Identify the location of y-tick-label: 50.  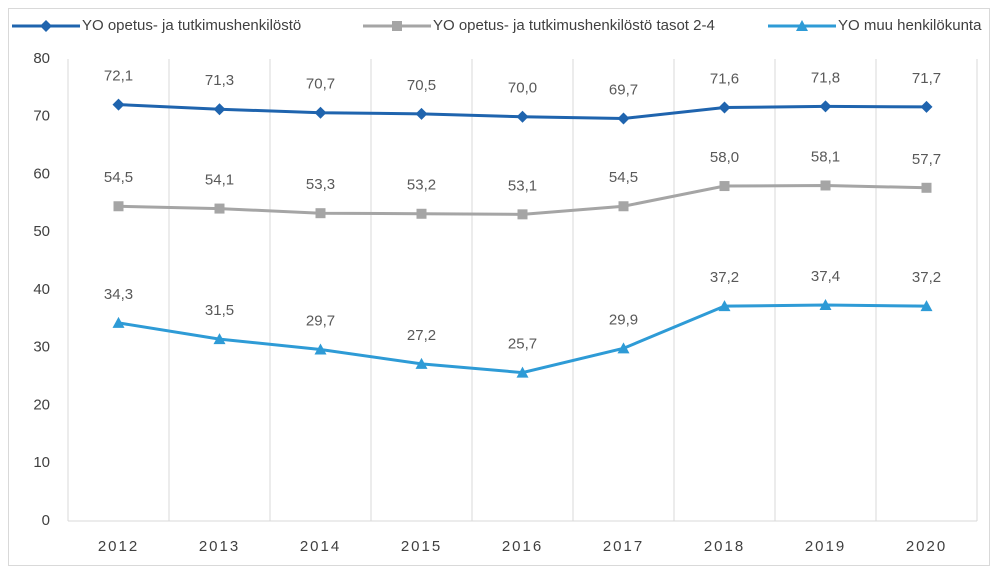
(41, 231).